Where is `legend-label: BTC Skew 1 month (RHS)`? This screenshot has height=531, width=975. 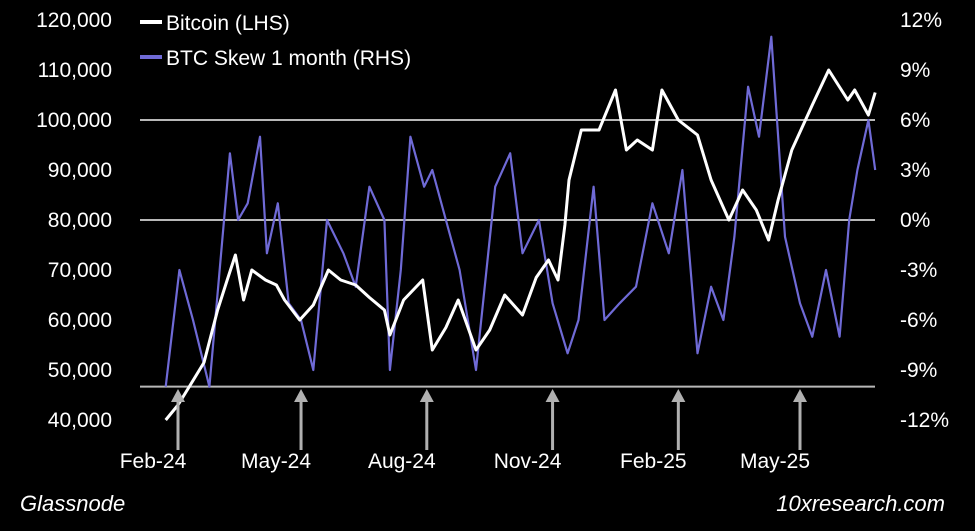
legend-label: BTC Skew 1 month (RHS) is located at coordinates (288, 58).